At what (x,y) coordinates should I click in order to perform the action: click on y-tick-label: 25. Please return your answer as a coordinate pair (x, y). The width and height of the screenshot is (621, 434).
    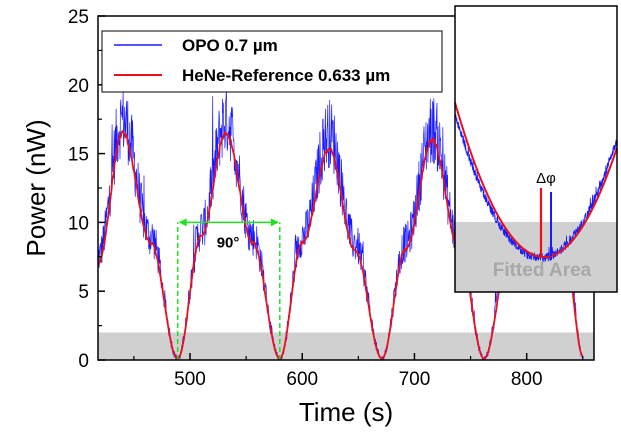
    Looking at the image, I should click on (78, 17).